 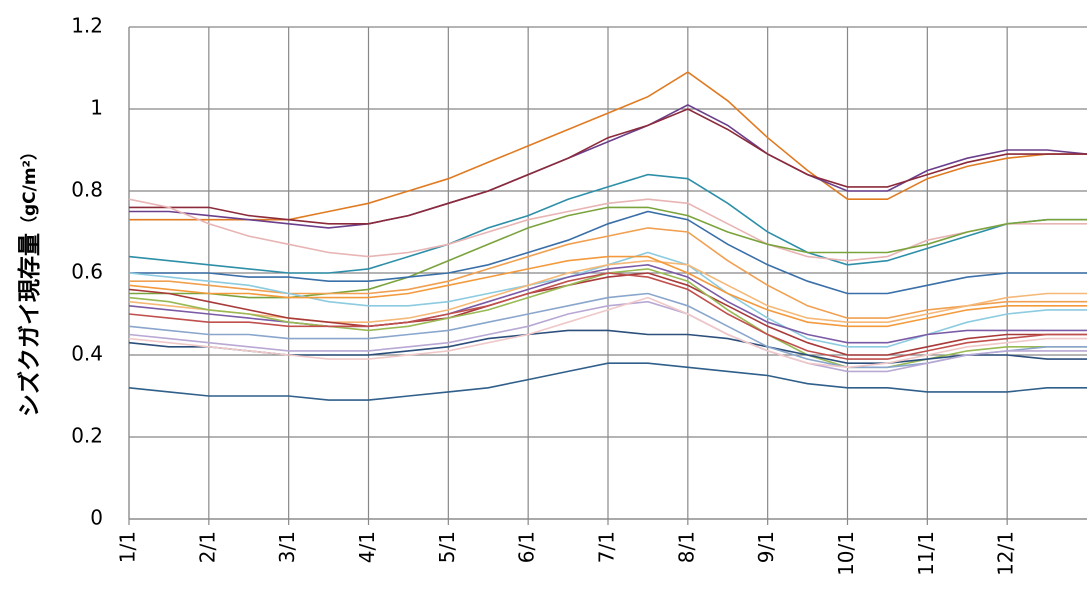 I want to click on x-tick-label: 4/1, so click(x=367, y=547).